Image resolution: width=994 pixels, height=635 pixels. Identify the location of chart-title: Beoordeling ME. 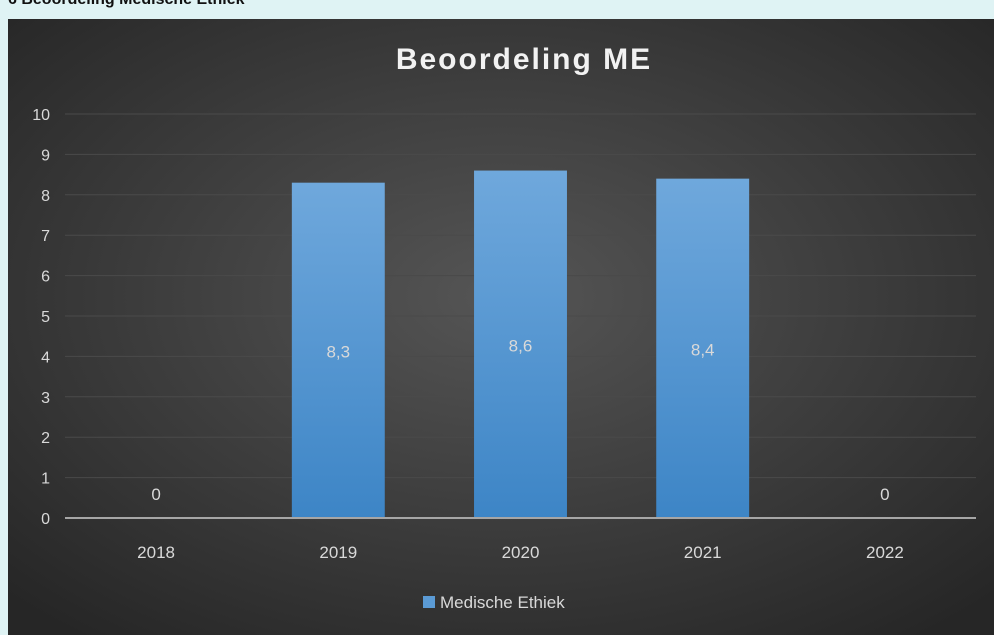
(524, 59).